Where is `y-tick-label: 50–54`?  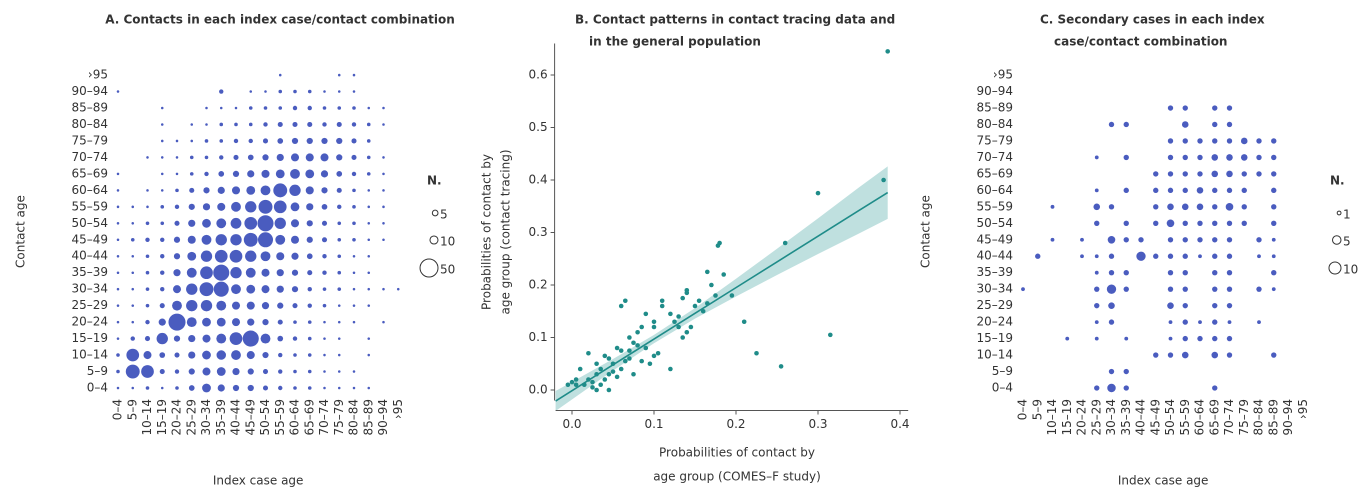 y-tick-label: 50–54 is located at coordinates (89, 223).